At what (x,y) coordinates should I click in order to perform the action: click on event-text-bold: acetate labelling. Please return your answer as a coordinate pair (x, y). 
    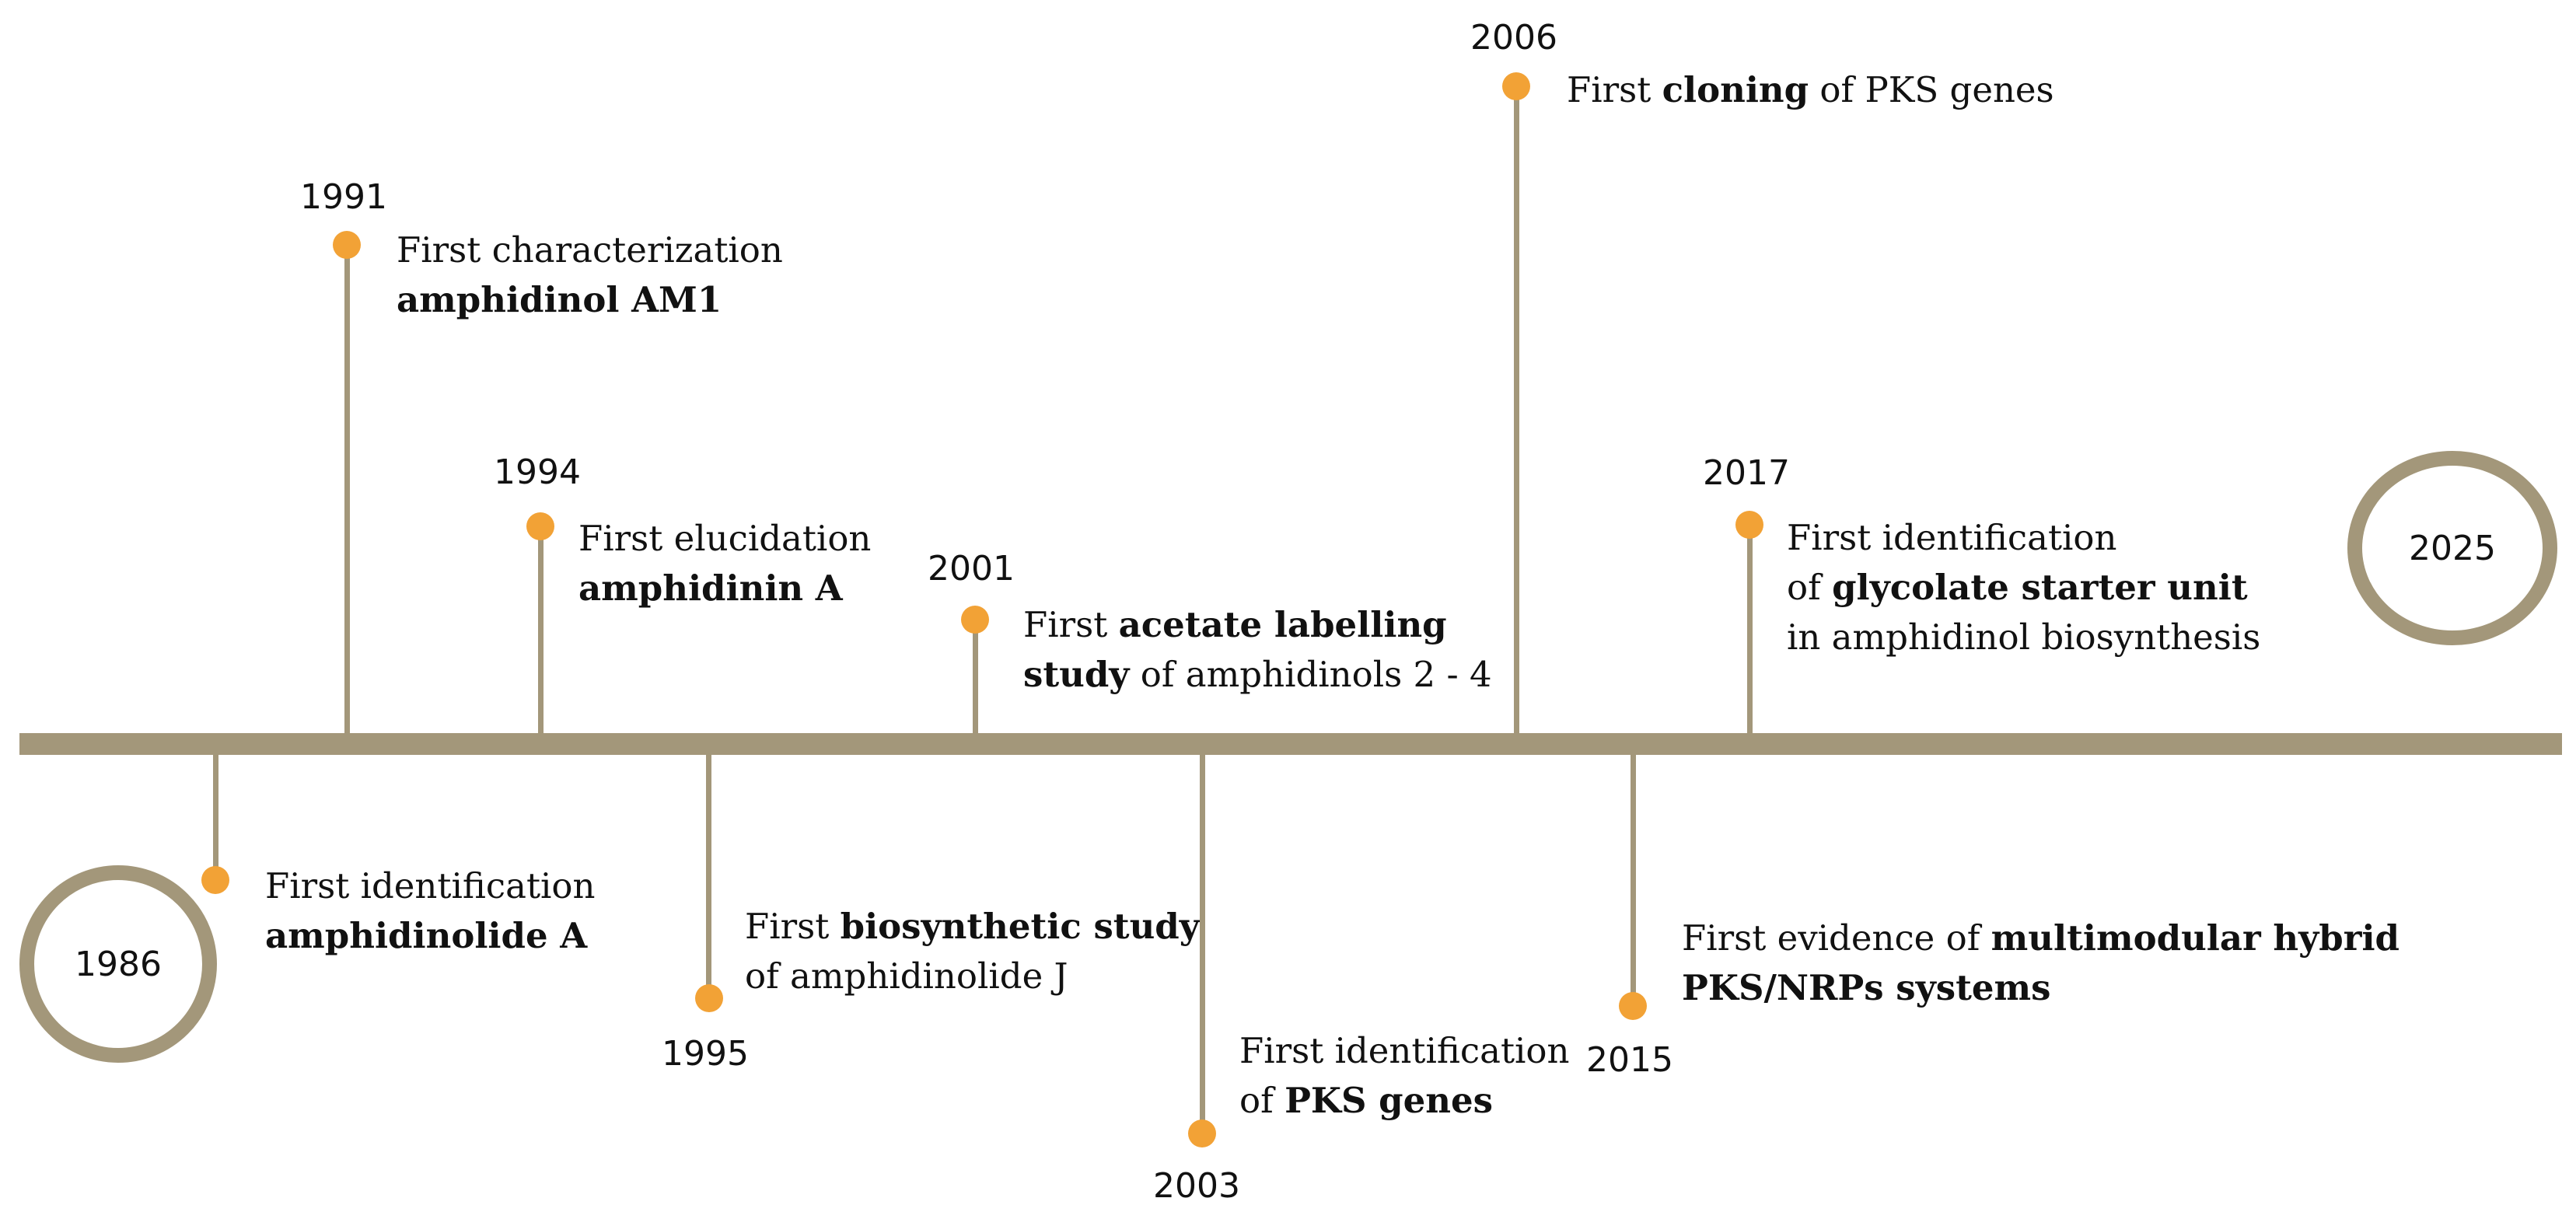
    Looking at the image, I should click on (1282, 624).